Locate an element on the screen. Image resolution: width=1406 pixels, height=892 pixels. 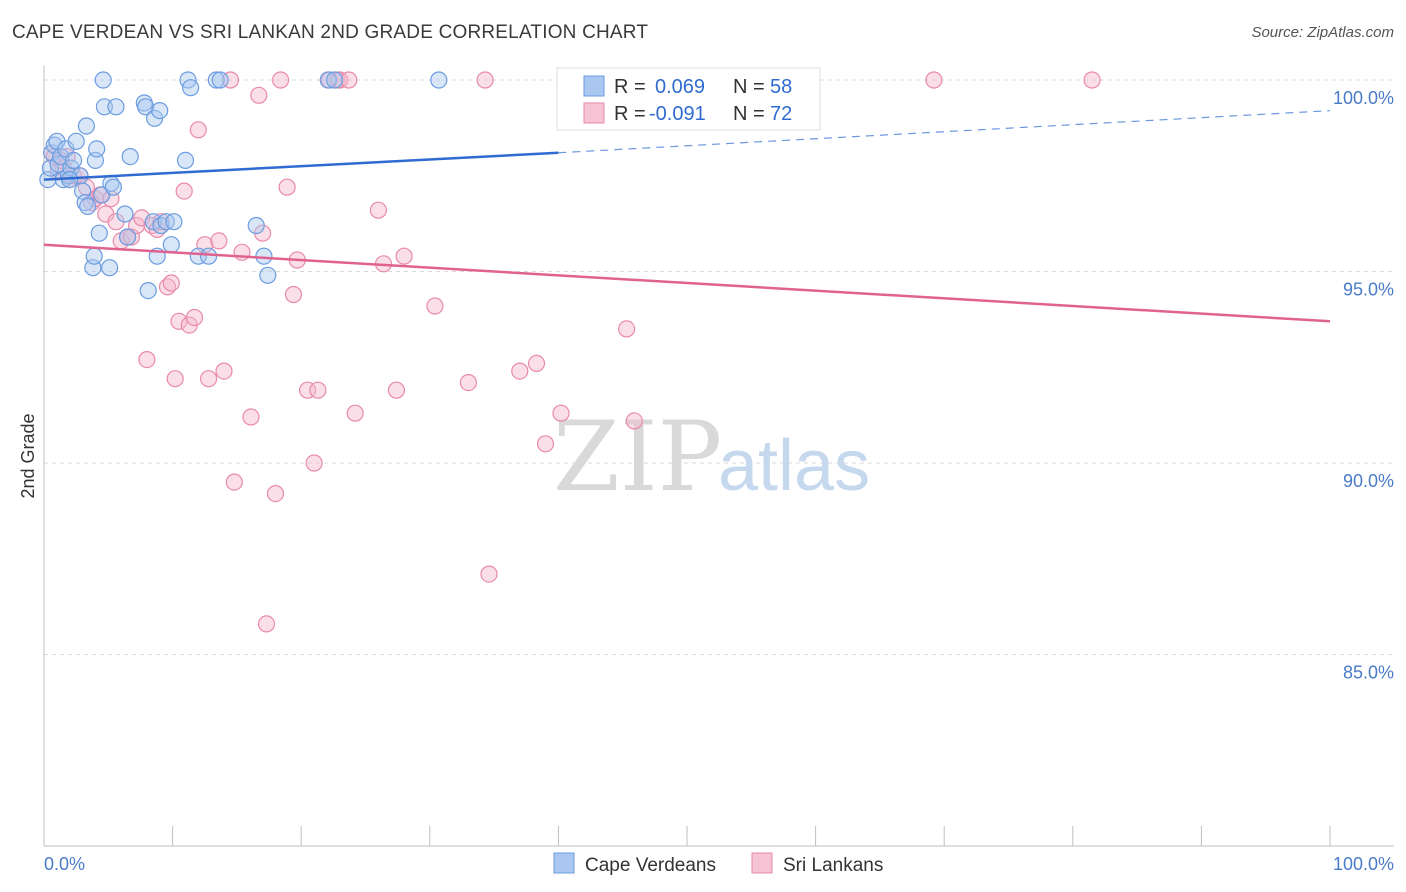
legend-n-value-cape: 58 is located at coordinates (781, 87).